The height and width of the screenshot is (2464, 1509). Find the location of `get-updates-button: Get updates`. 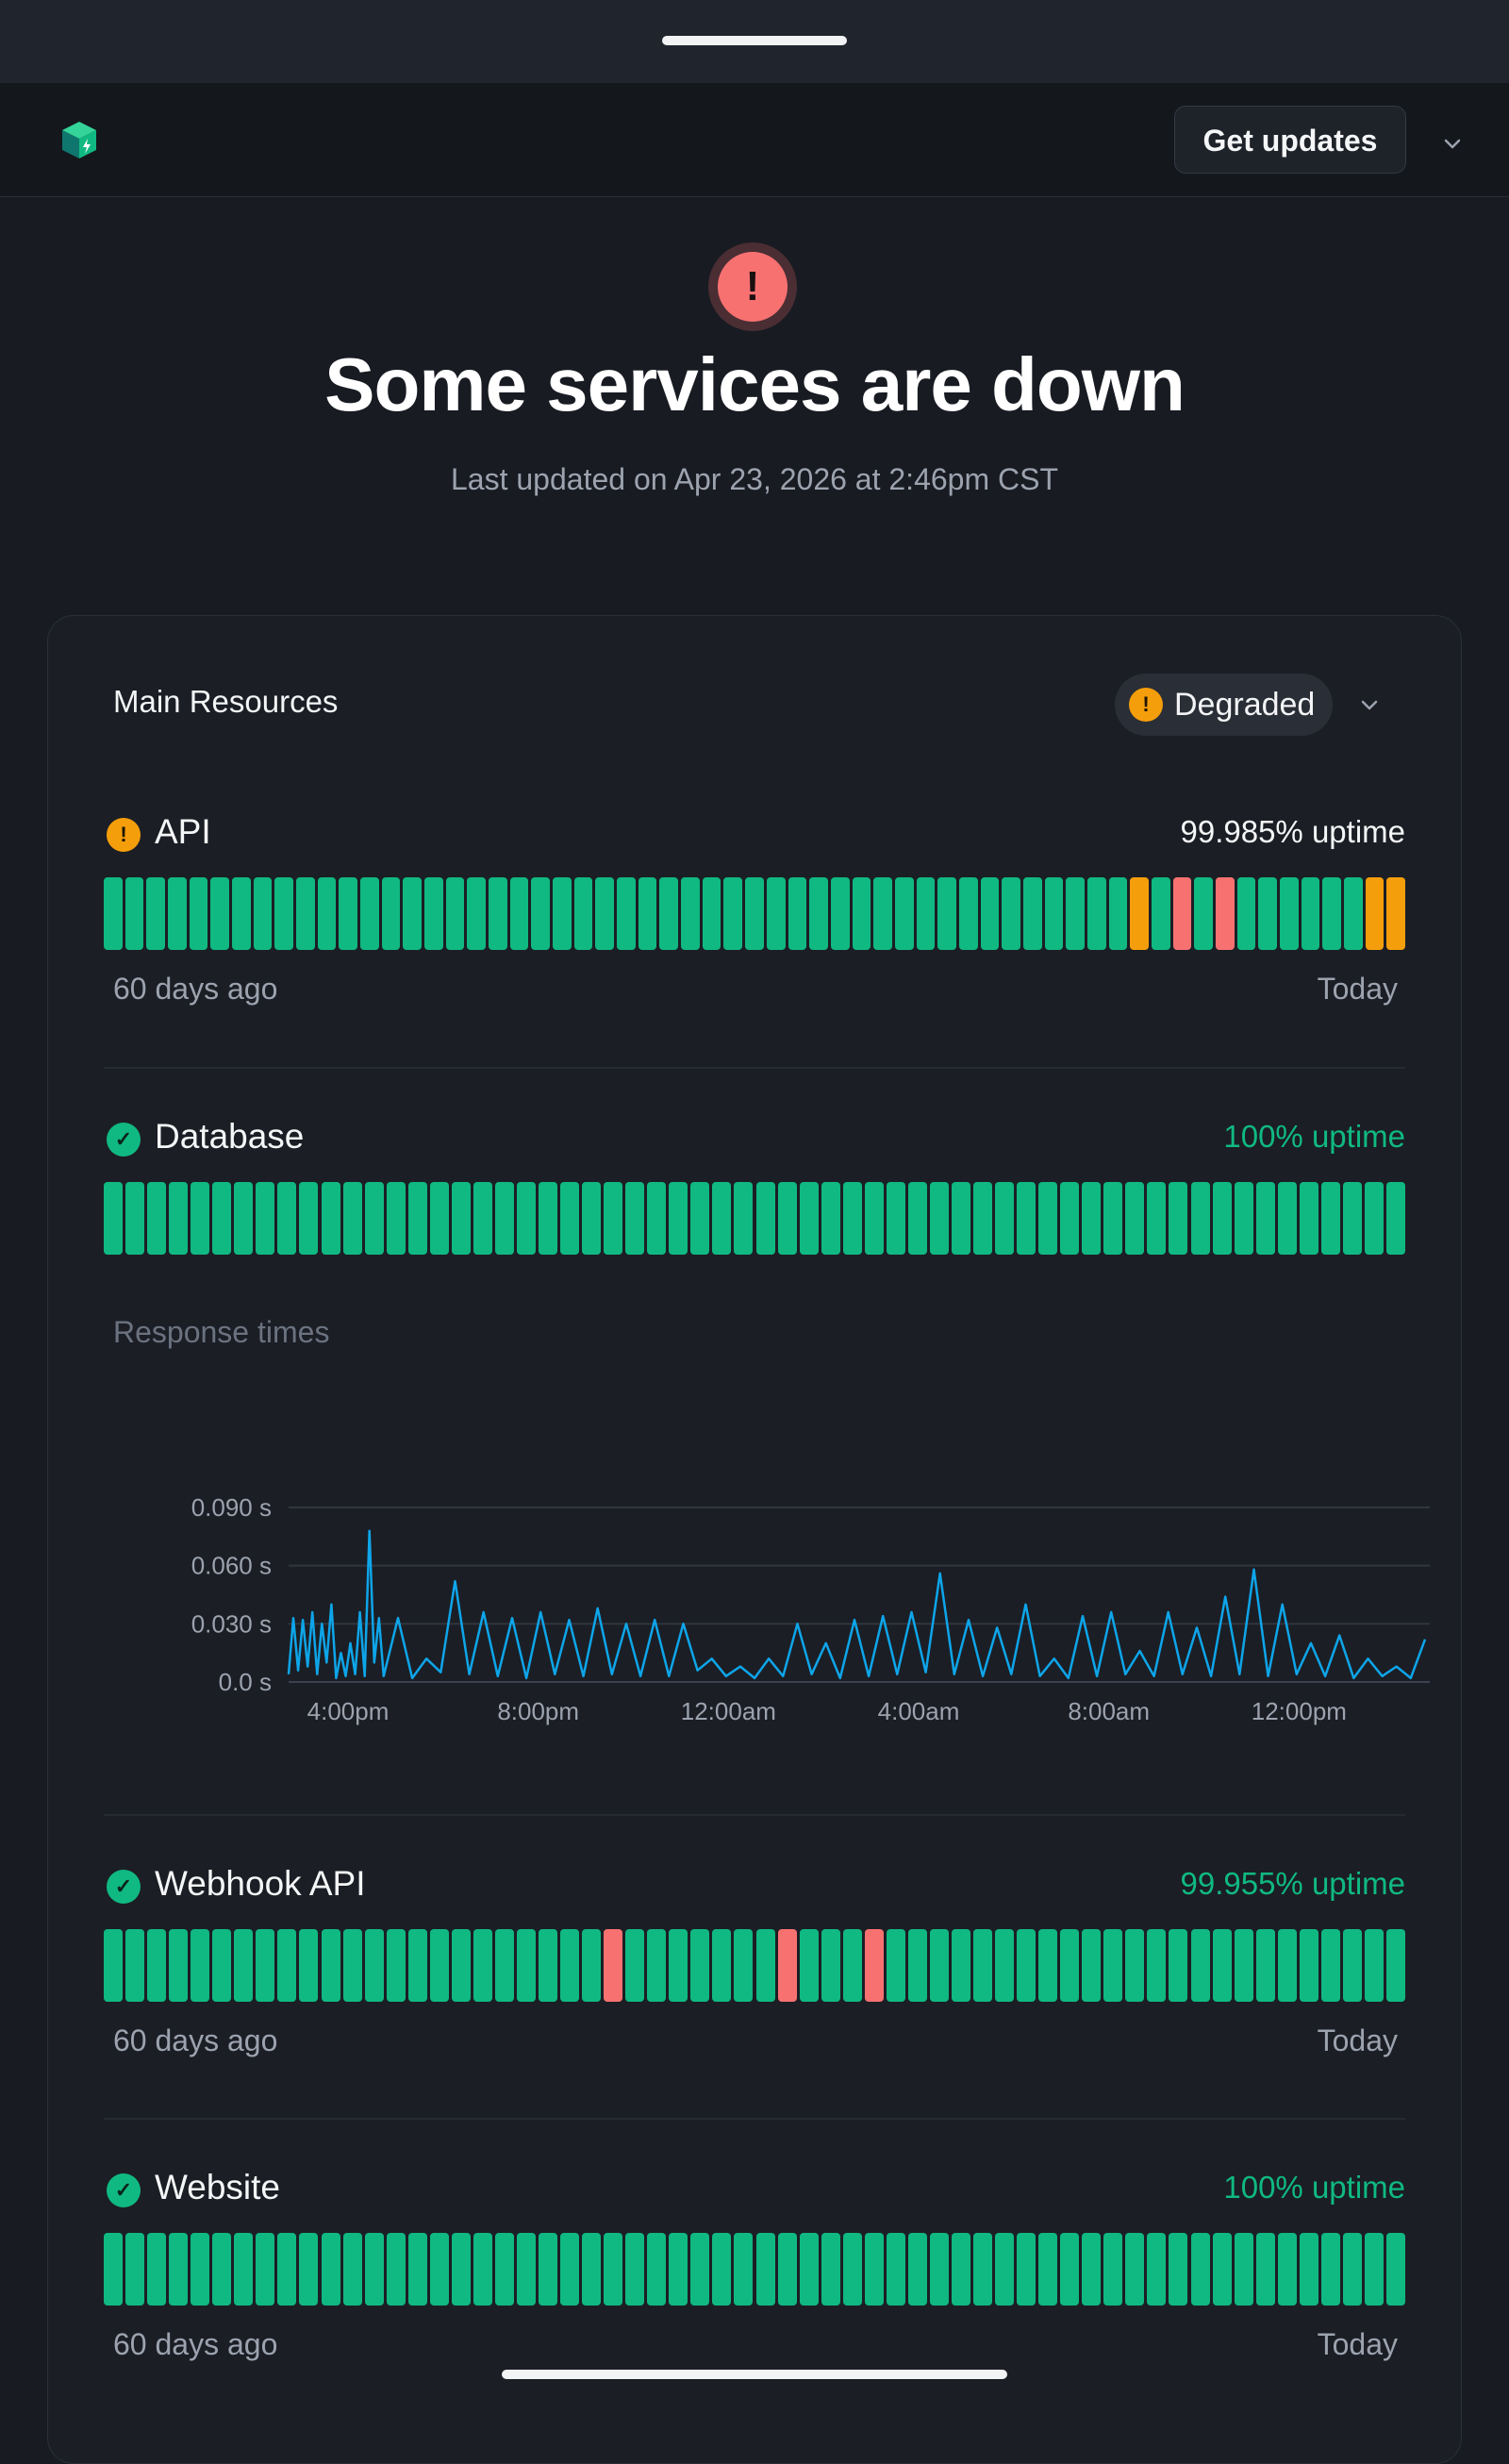

get-updates-button: Get updates is located at coordinates (1290, 140).